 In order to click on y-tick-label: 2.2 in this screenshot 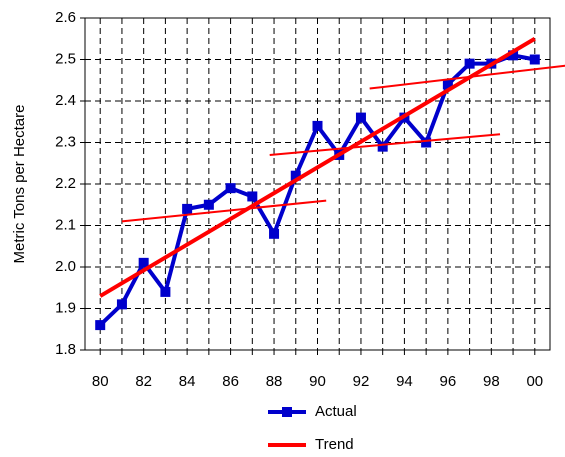, I will do `click(65, 183)`.